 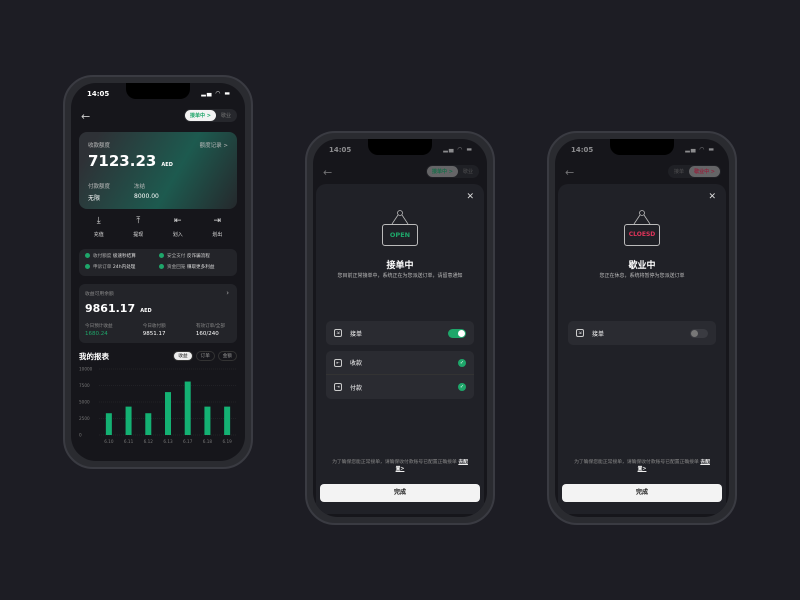 What do you see at coordinates (94, 356) in the screenshot?
I see `report-title: 我的报表` at bounding box center [94, 356].